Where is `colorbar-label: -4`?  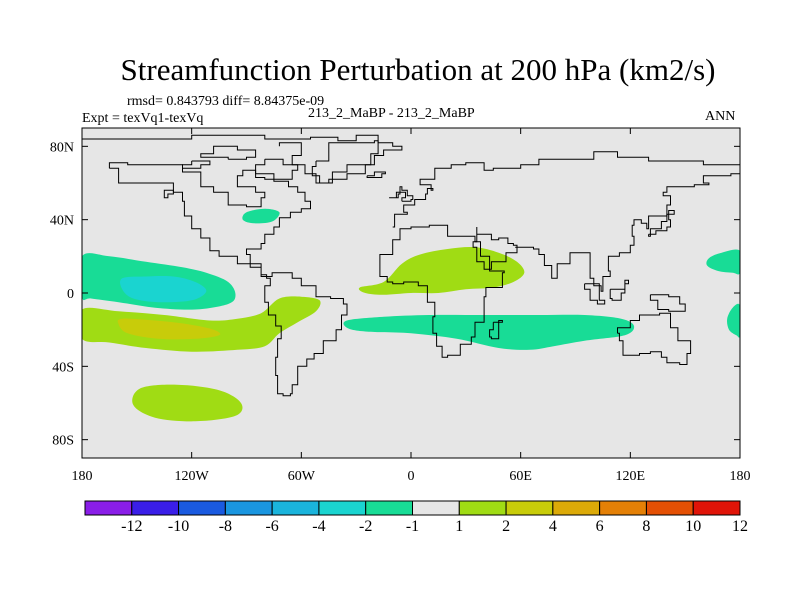
colorbar-label: -4 is located at coordinates (318, 526).